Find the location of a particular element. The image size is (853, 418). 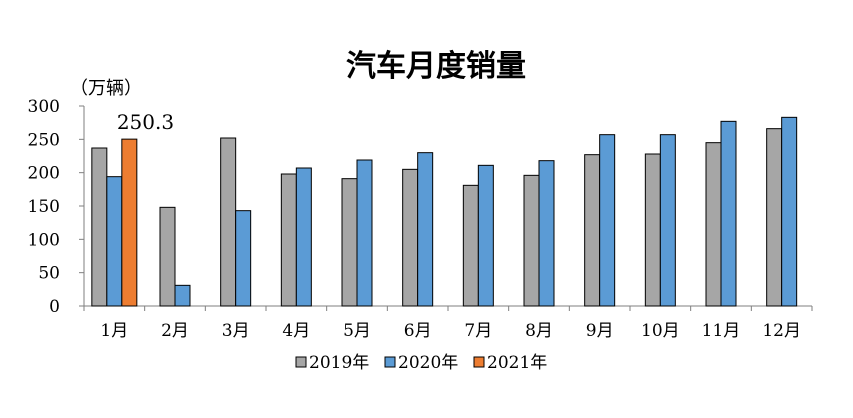

x-tick-label: 2月 is located at coordinates (175, 331).